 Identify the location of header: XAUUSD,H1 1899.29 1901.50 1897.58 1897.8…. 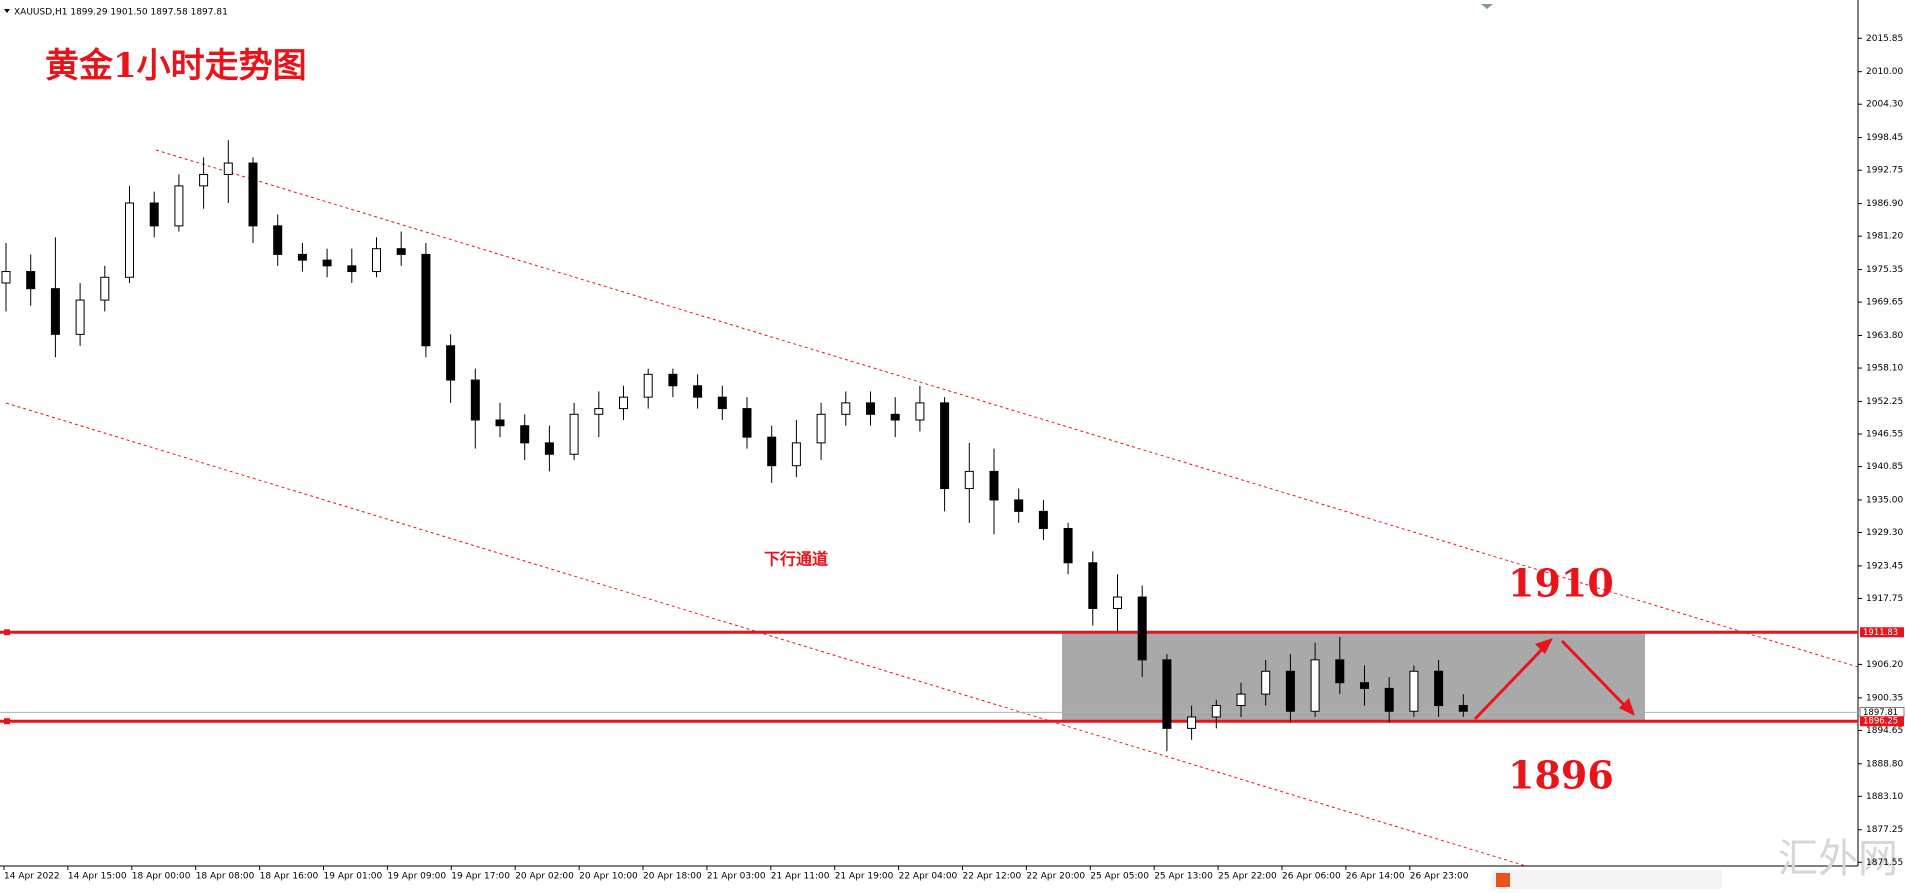
(121, 13).